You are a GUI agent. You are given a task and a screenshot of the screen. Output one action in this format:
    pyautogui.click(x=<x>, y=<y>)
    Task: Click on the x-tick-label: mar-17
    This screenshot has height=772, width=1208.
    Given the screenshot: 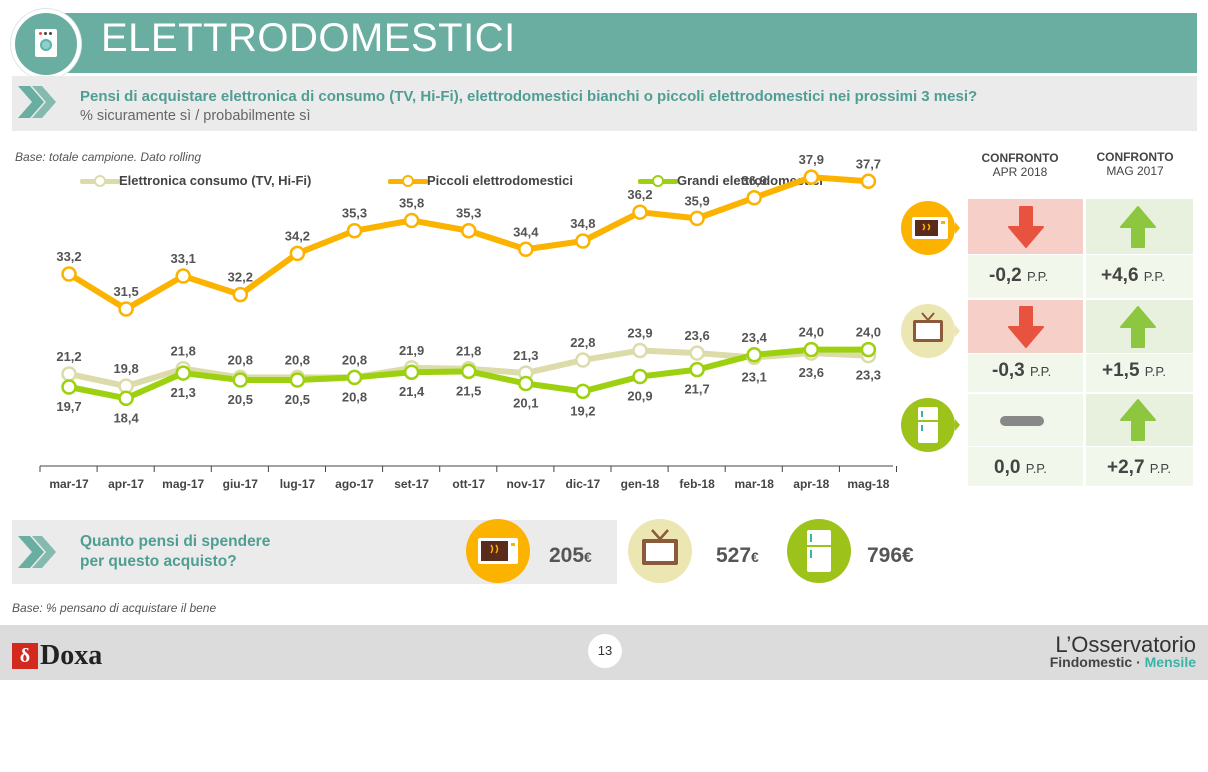 What is the action you would take?
    pyautogui.click(x=69, y=484)
    